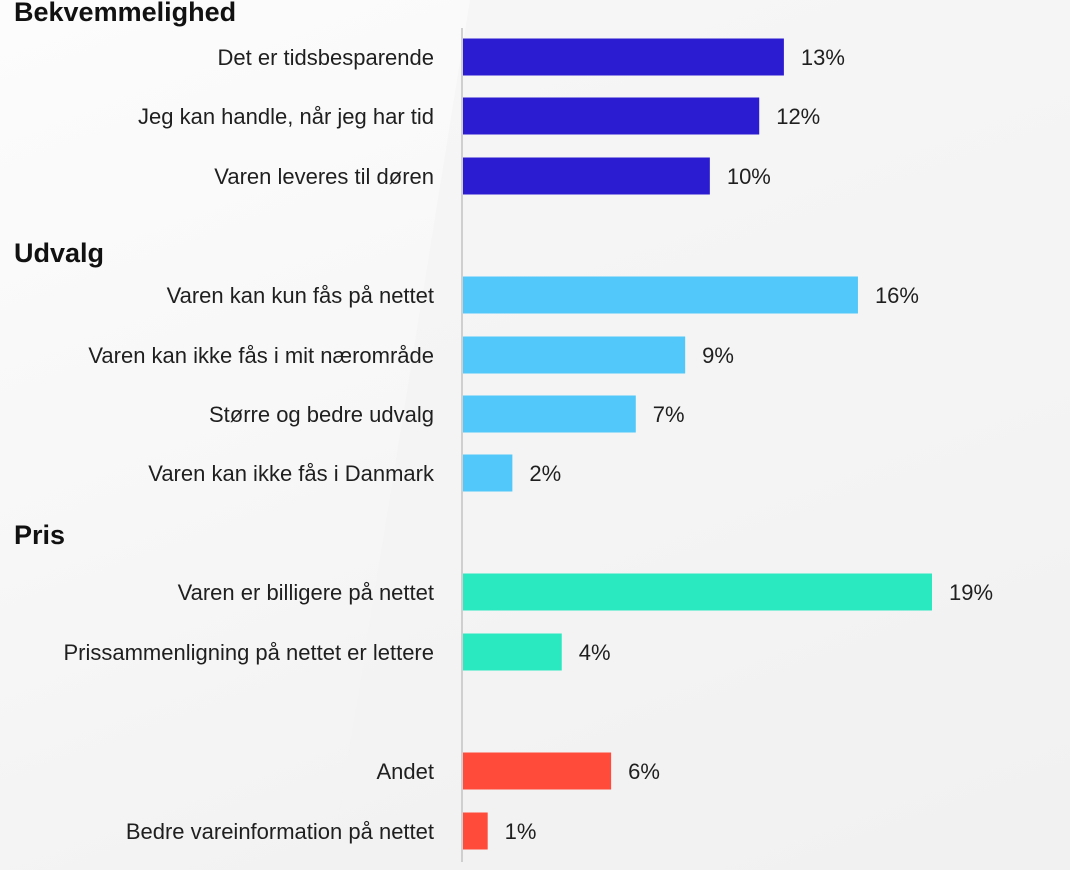 The height and width of the screenshot is (870, 1070). I want to click on category-label: Varen kan ikke fås i Danmark, so click(291, 473).